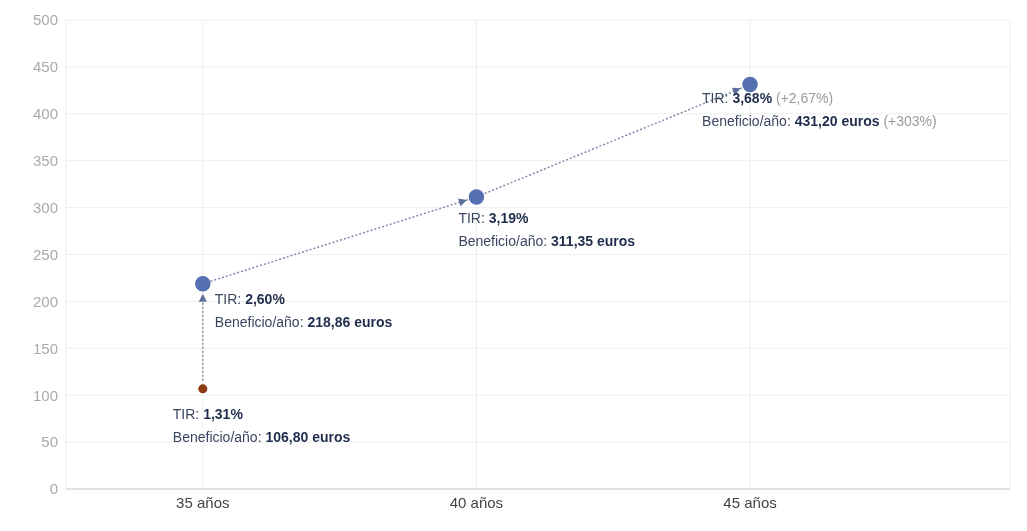  What do you see at coordinates (203, 502) in the screenshot?
I see `x-tick-label: 35 años` at bounding box center [203, 502].